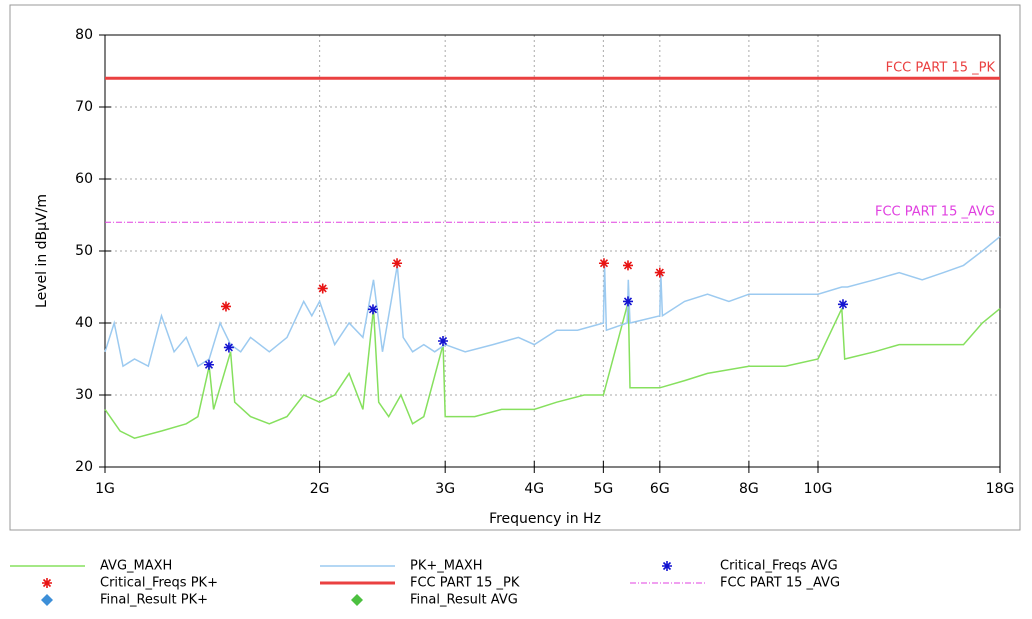 Image resolution: width=1032 pixels, height=619 pixels. Describe the element at coordinates (749, 489) in the screenshot. I see `x-tick-label: 8G` at that location.